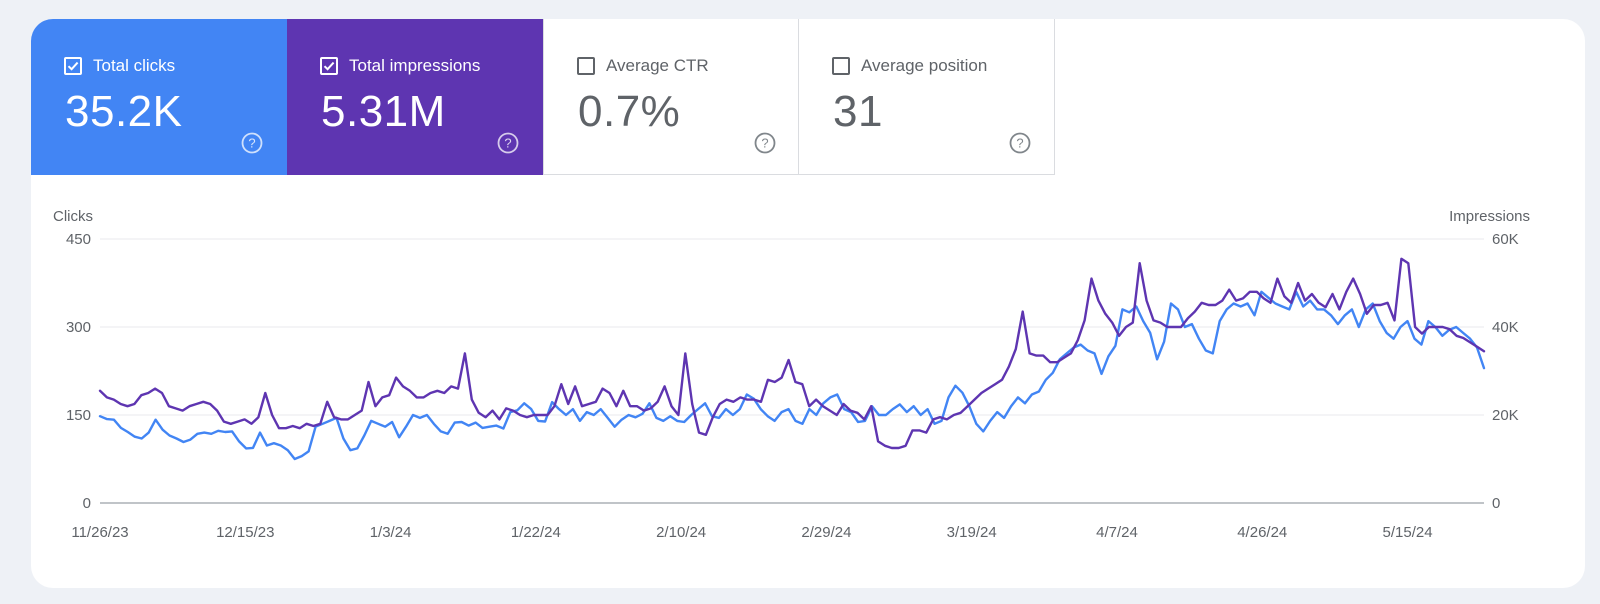 This screenshot has width=1600, height=604. I want to click on average-position-card: Average position 31 ?, so click(927, 97).